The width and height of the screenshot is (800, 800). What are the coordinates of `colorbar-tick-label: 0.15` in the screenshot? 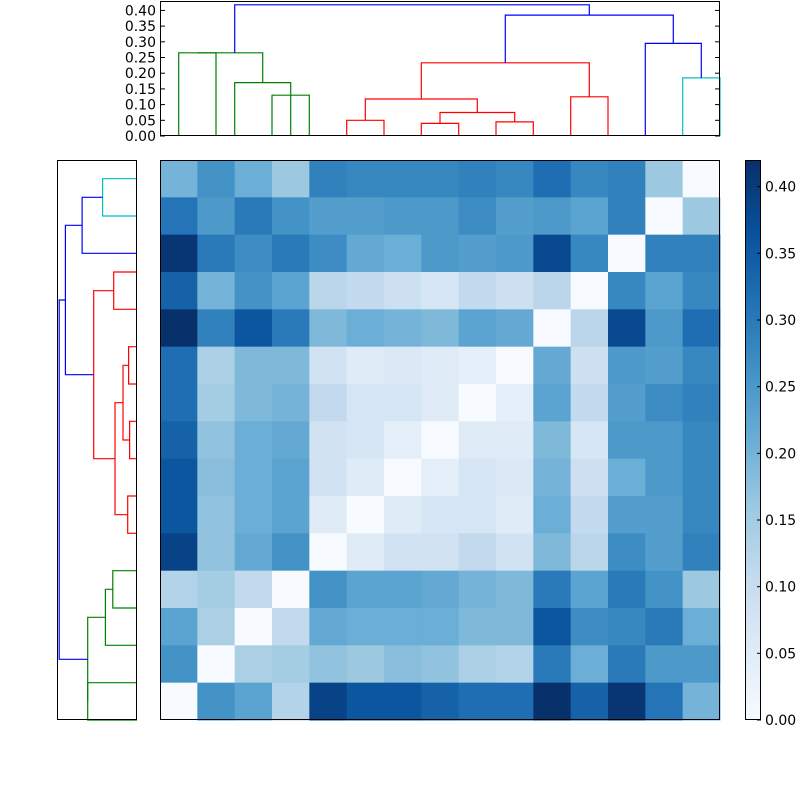 It's located at (780, 521).